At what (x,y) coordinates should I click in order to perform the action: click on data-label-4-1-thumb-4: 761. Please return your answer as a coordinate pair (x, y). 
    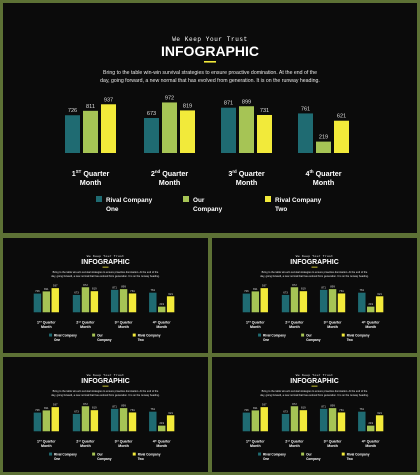
    Looking at the image, I should click on (361, 409).